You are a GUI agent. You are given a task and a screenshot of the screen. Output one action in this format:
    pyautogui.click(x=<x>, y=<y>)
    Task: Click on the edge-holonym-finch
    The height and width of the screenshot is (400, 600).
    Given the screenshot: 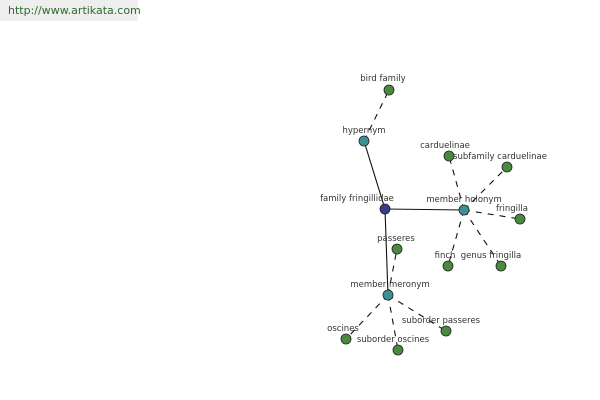 What is the action you would take?
    pyautogui.click(x=456, y=238)
    